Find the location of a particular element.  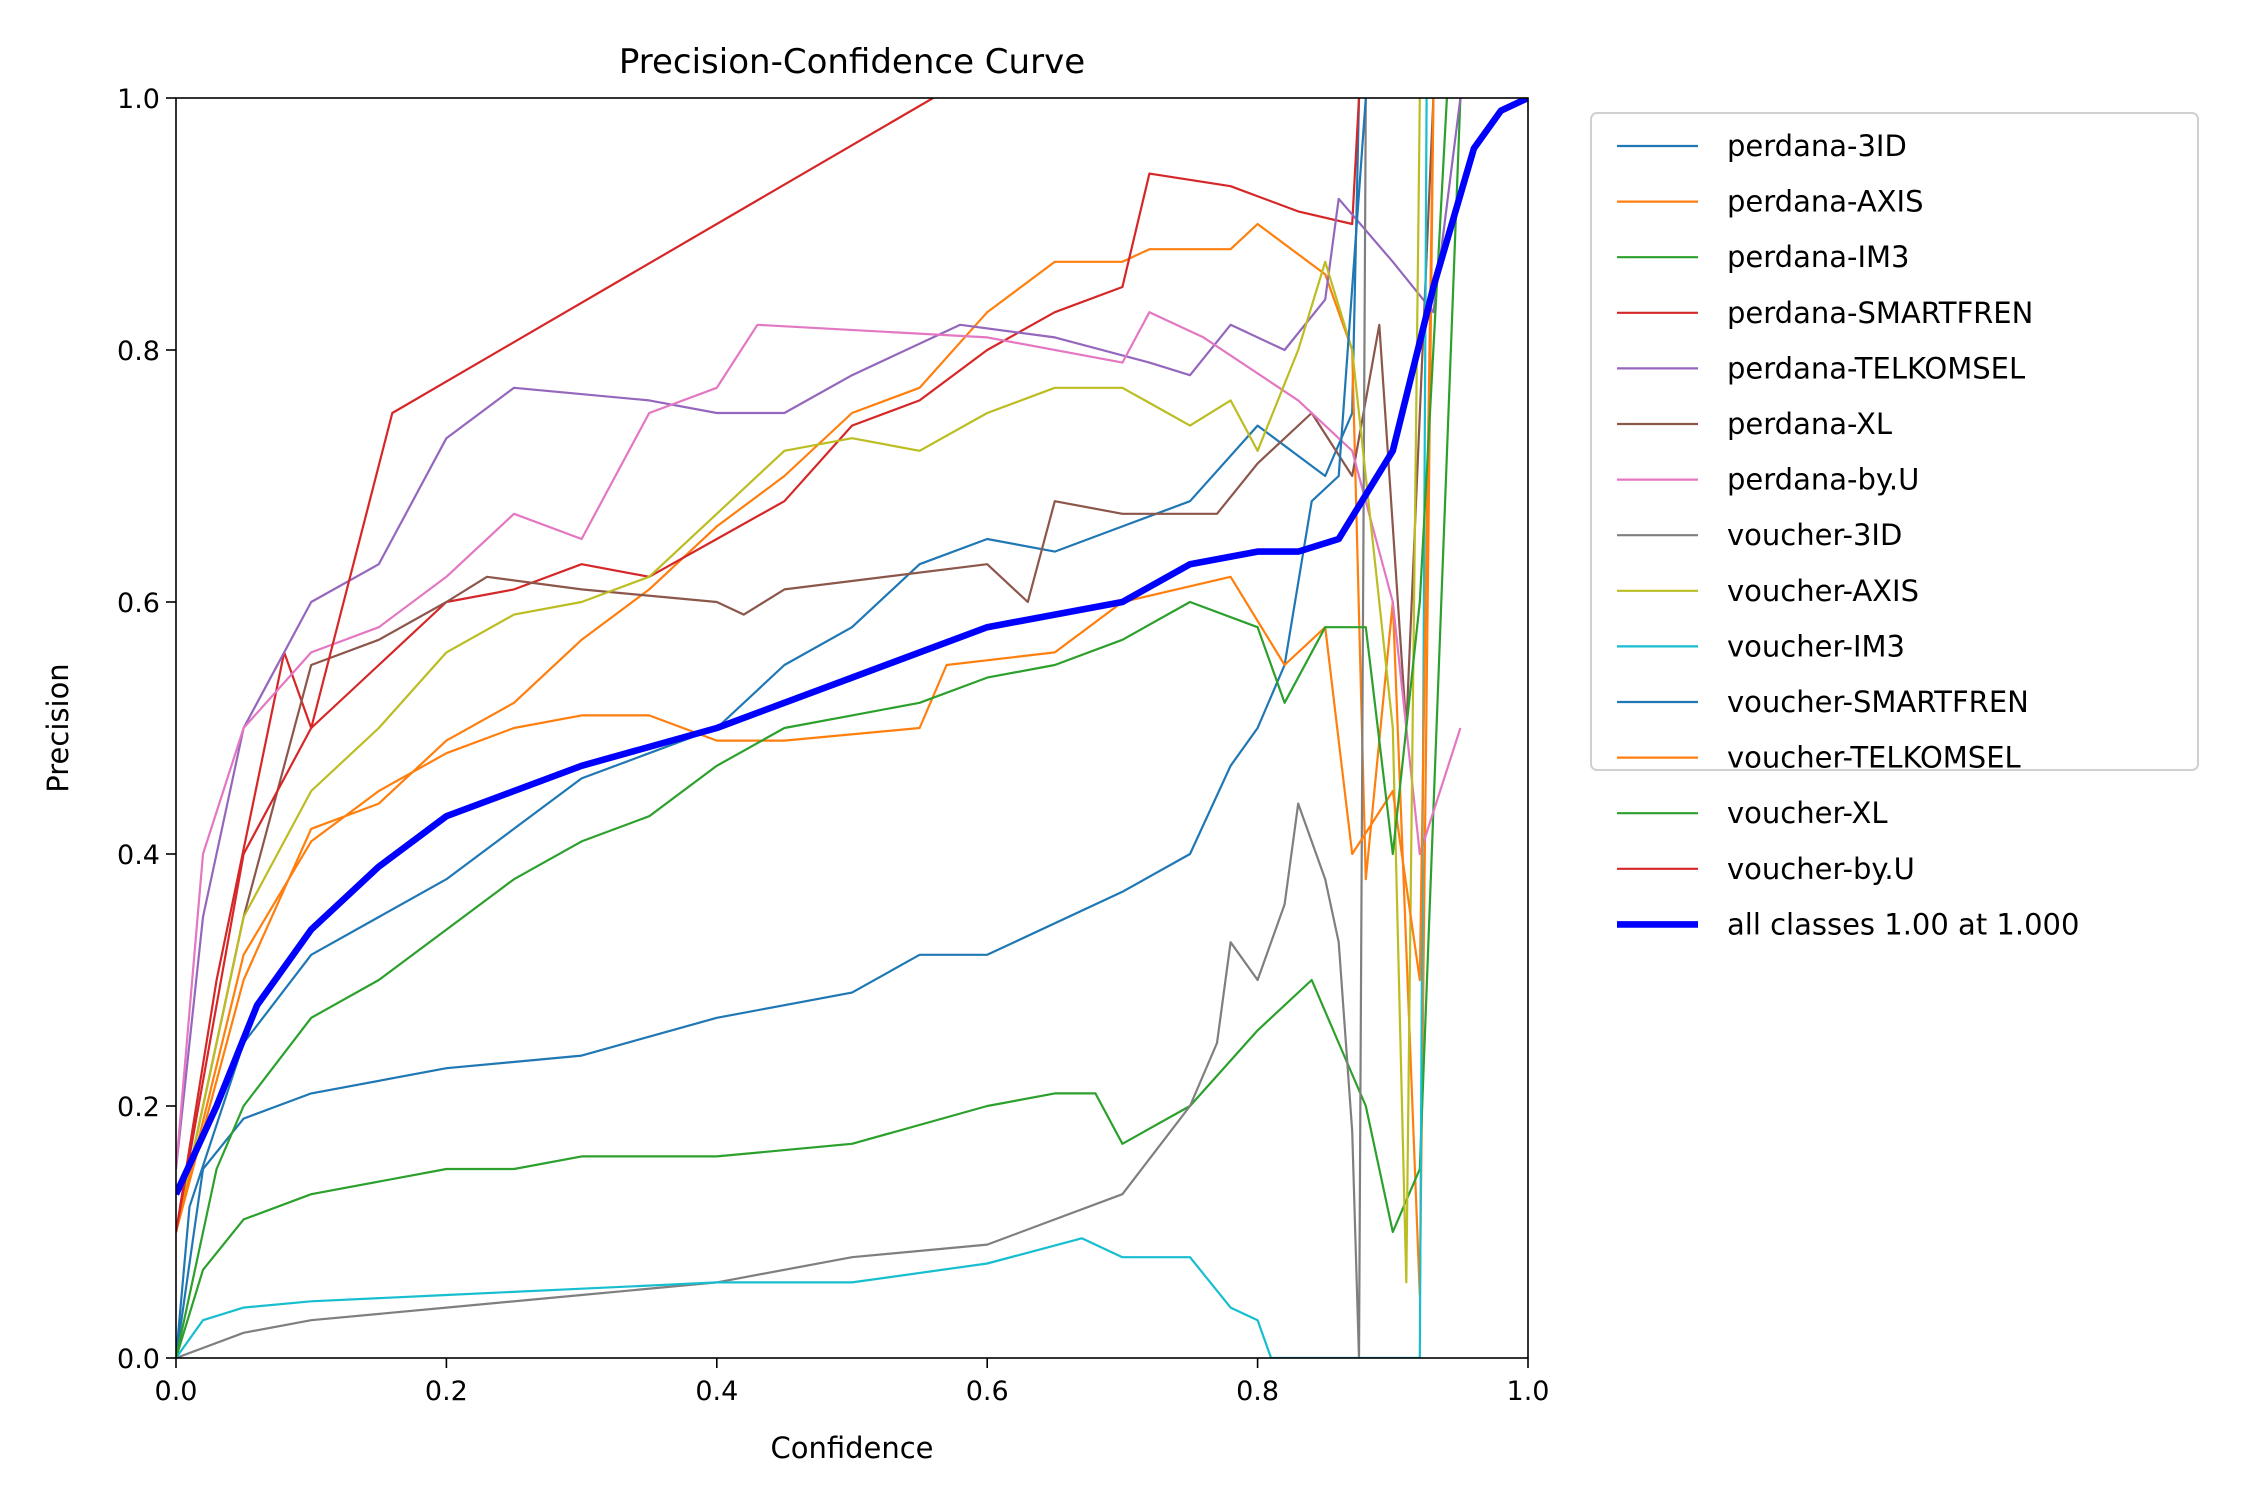

y-tick-label: 0.0 is located at coordinates (138, 1359).